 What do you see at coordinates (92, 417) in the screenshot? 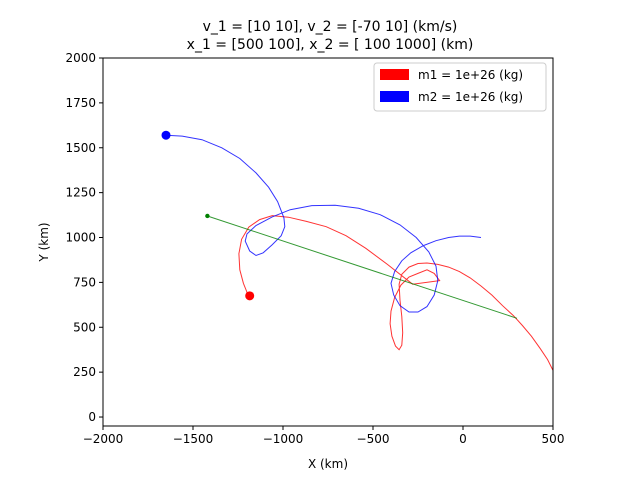
I see `y-tick-label: 0` at bounding box center [92, 417].